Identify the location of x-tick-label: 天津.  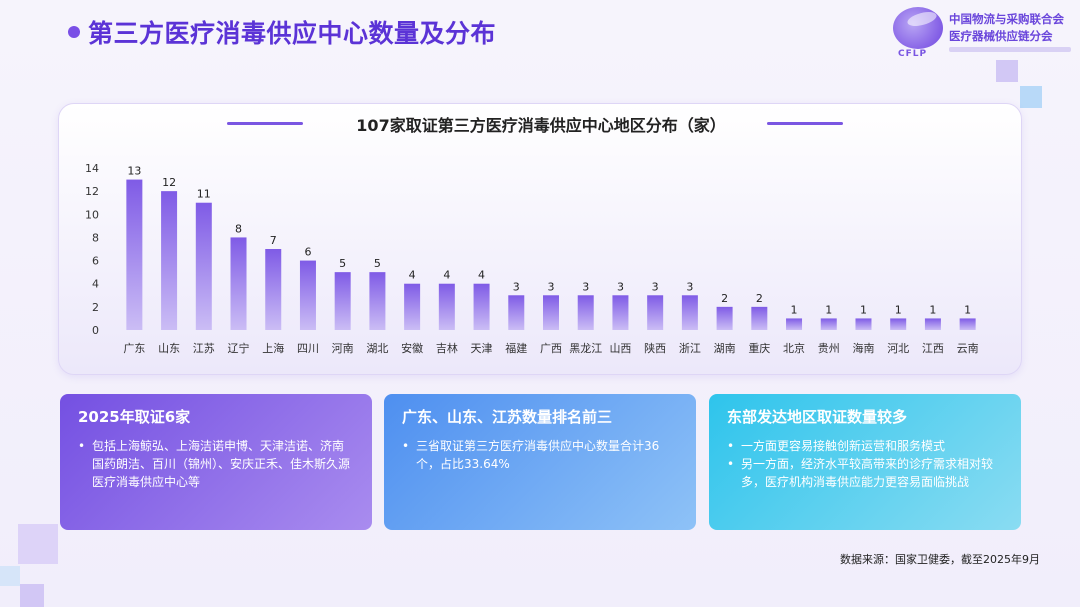
(482, 348).